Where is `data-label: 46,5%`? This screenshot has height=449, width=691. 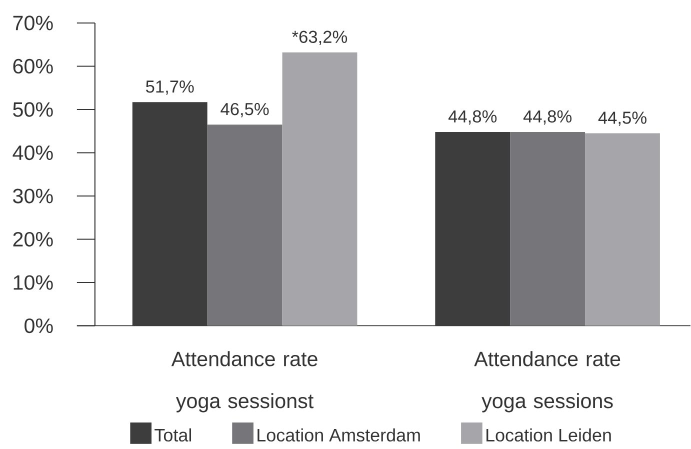
data-label: 46,5% is located at coordinates (244, 110).